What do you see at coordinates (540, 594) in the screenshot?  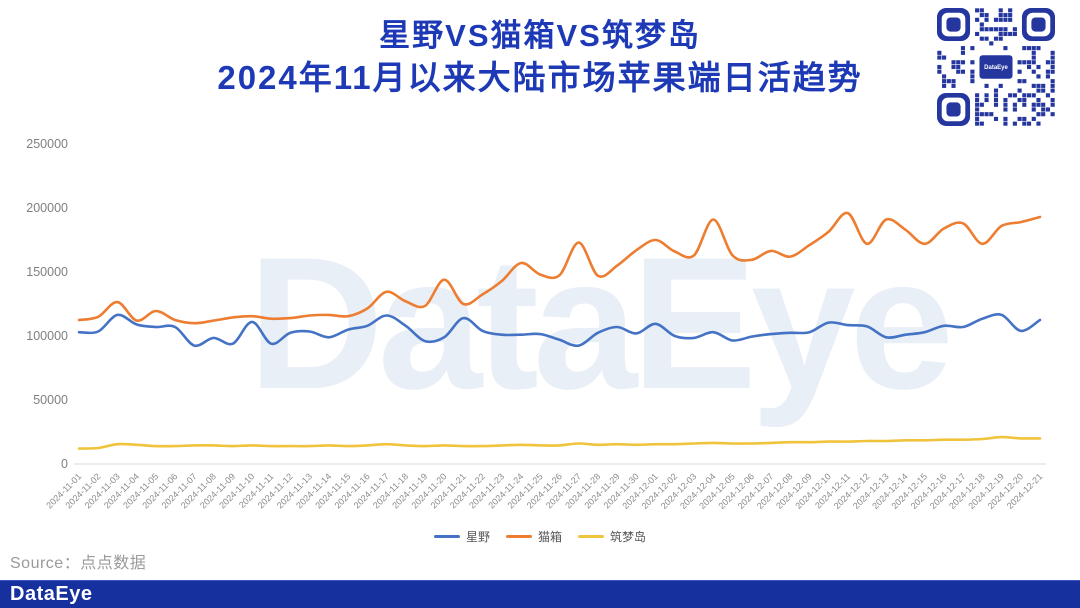 I see `footer-bar: DataEye` at bounding box center [540, 594].